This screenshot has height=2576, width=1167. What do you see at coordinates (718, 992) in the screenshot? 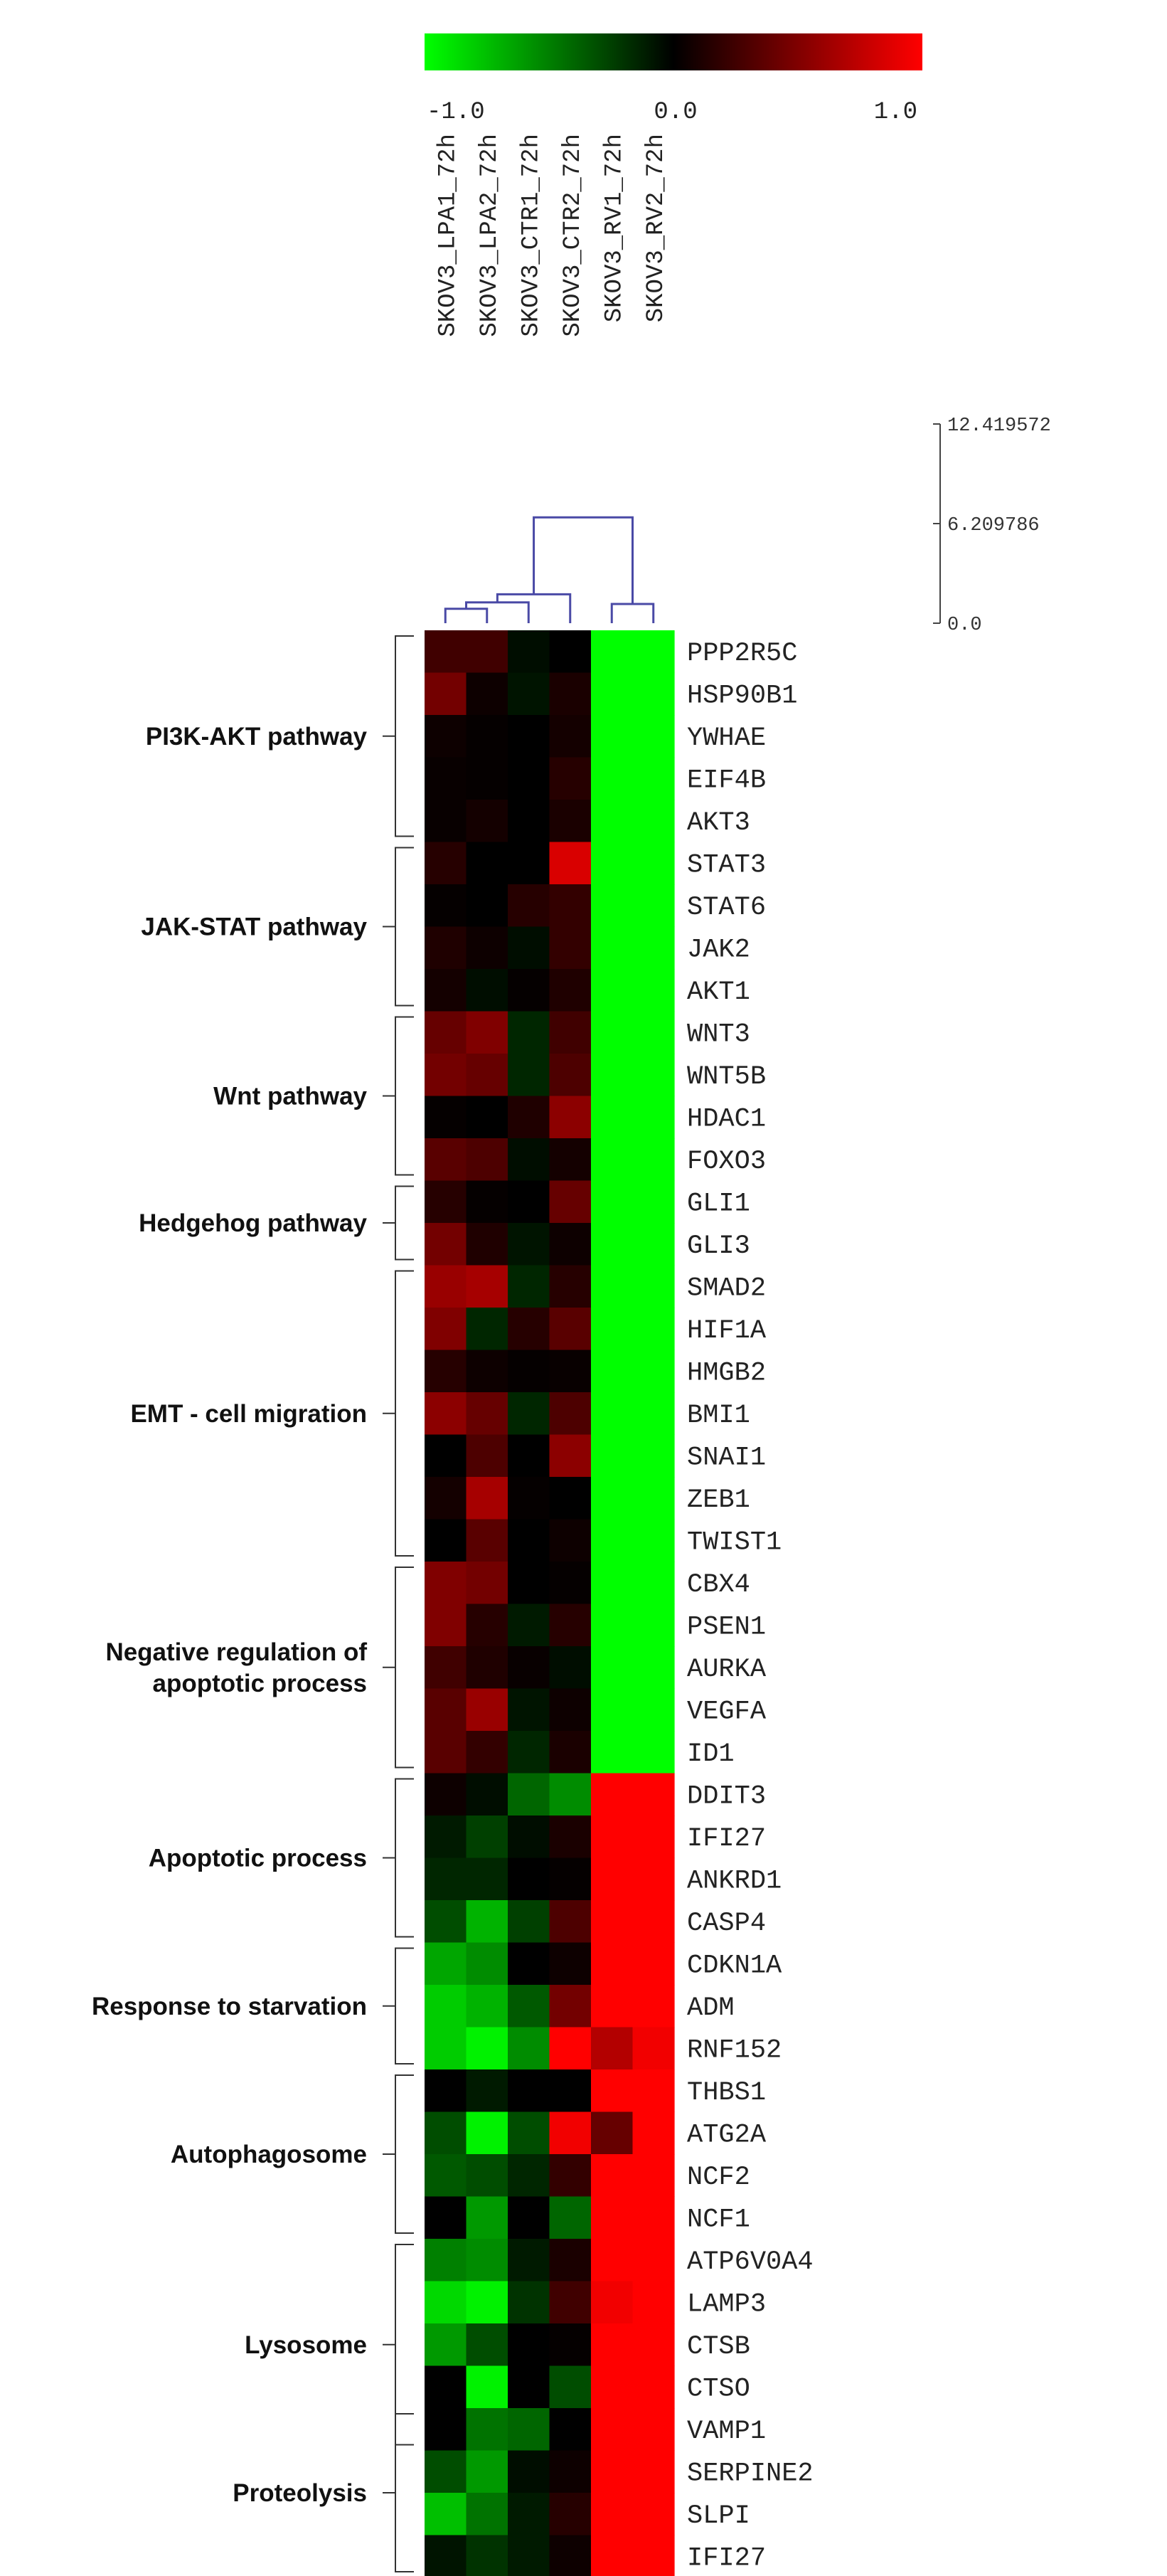
I see `row-label: AKT1` at bounding box center [718, 992].